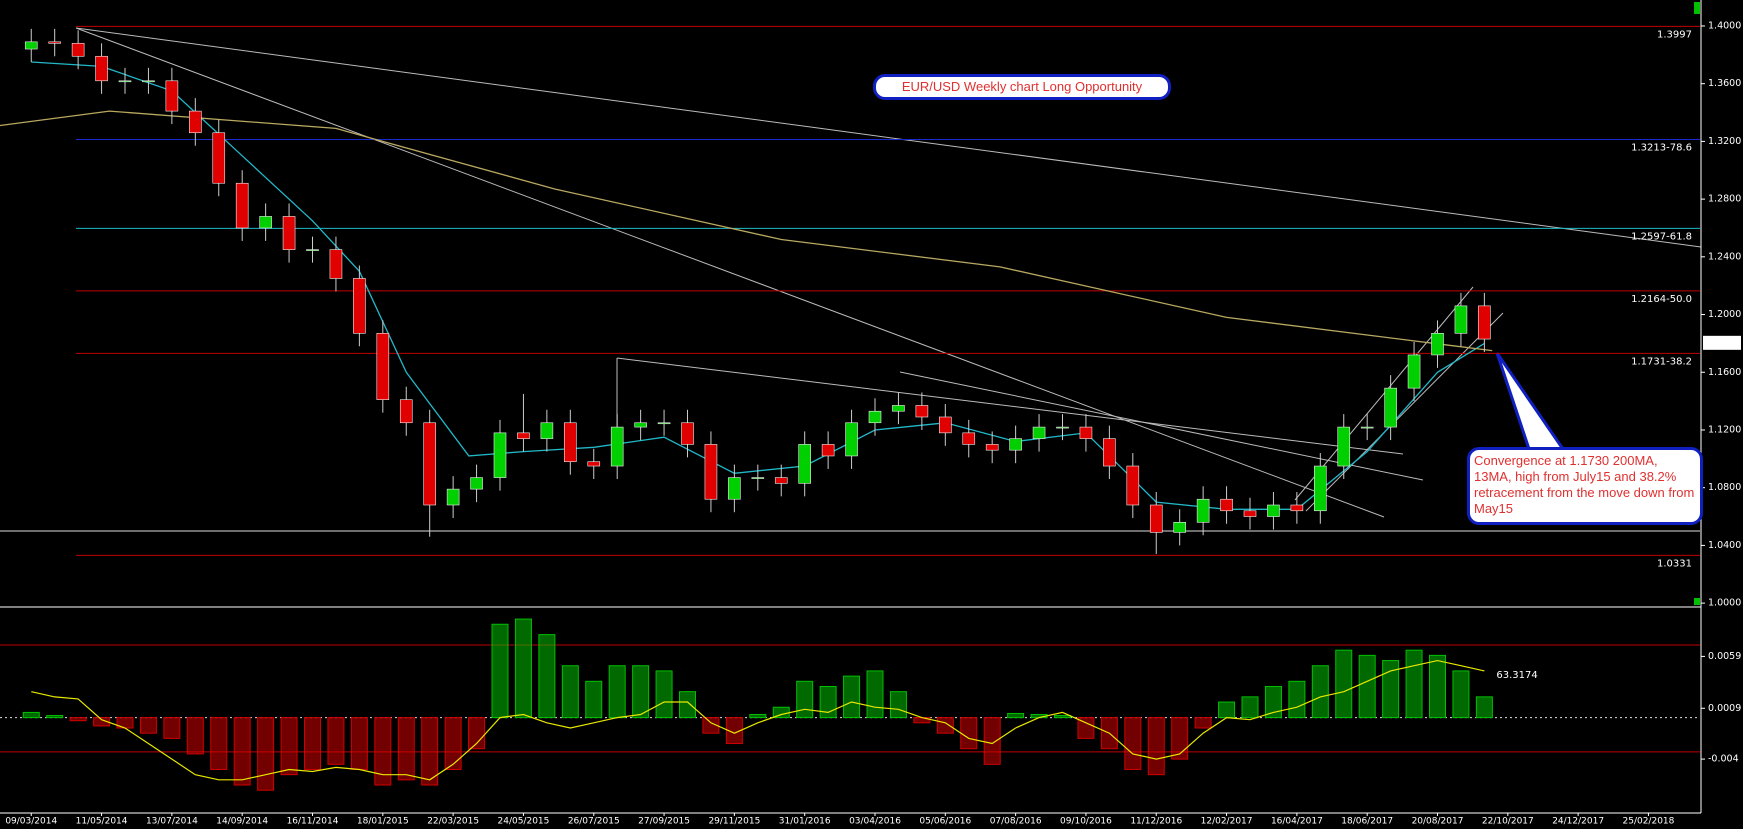 The image size is (1743, 829). I want to click on y-tick-label: 1.2400, so click(1724, 256).